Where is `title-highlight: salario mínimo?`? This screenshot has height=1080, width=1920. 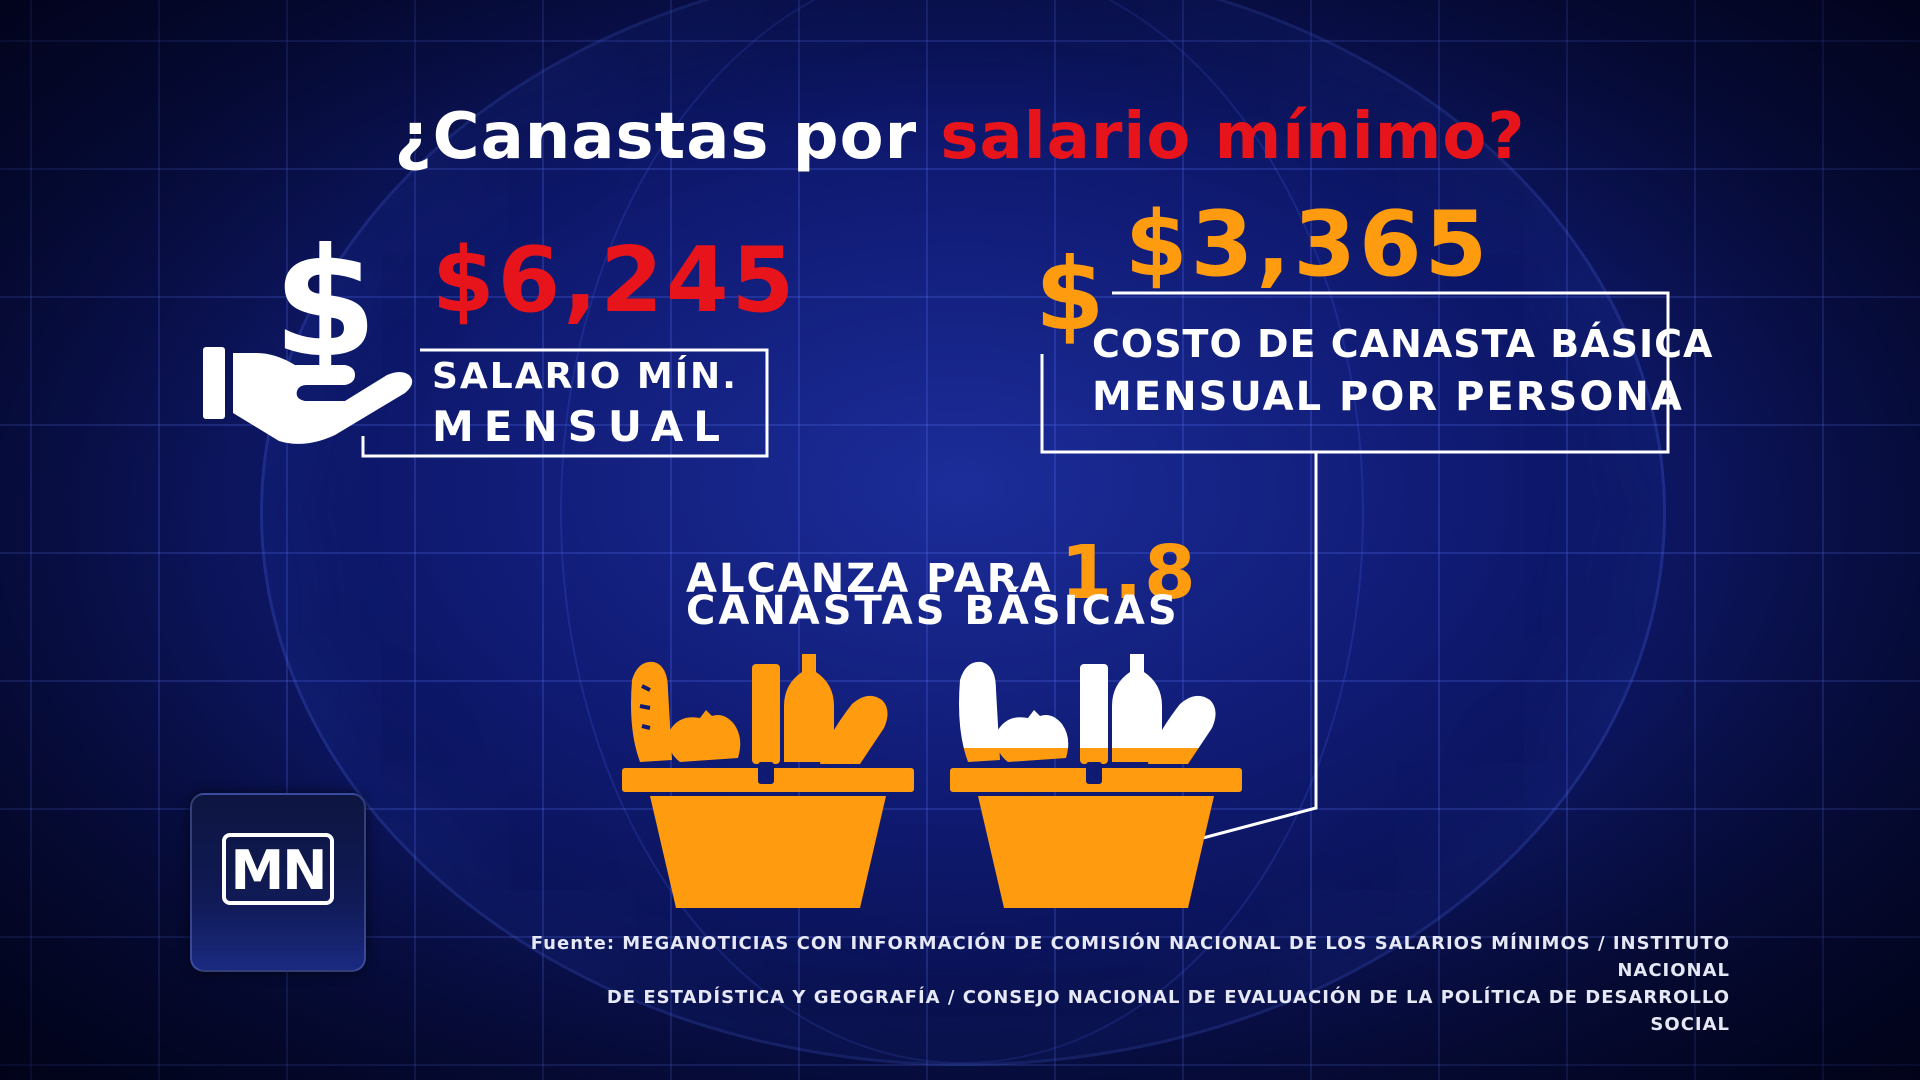 title-highlight: salario mínimo? is located at coordinates (1233, 137).